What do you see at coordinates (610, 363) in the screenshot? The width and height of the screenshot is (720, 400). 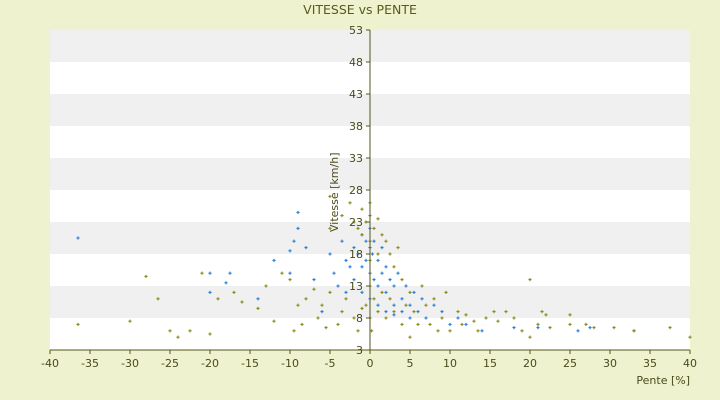 I see `x-tick-label: 30` at bounding box center [610, 363].